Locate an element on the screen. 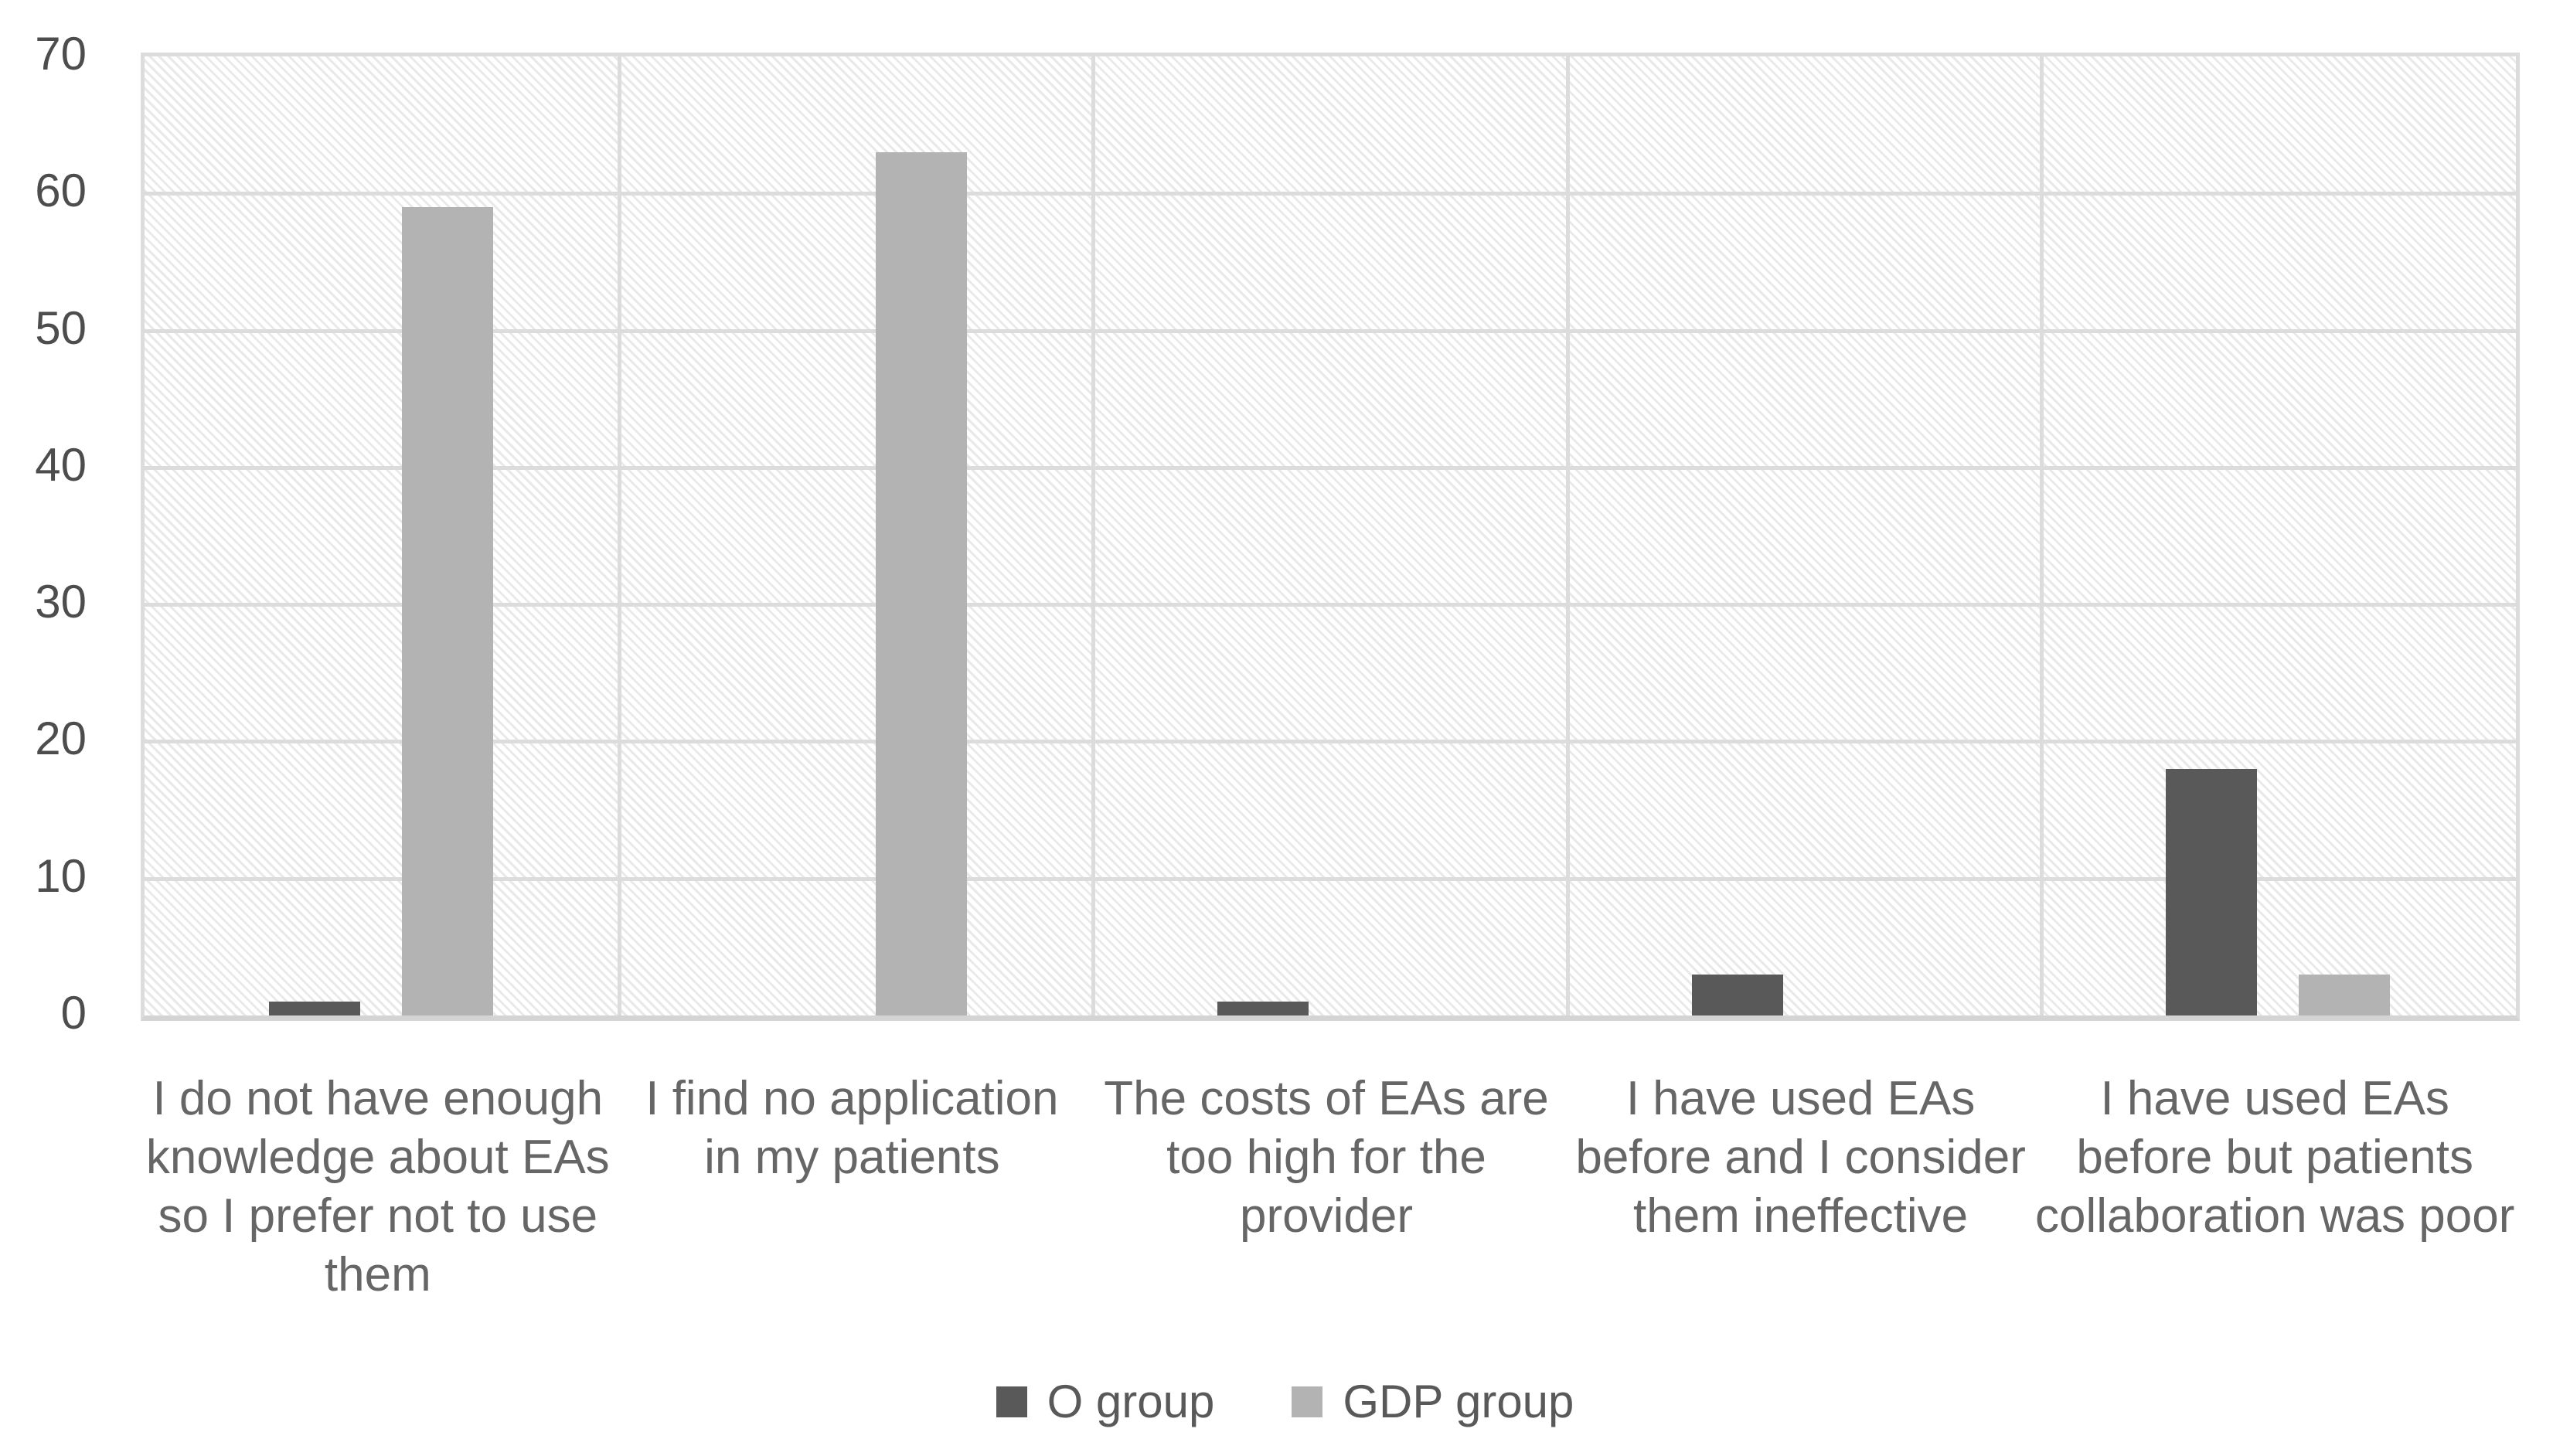 The image size is (2570, 1456). legend-swatch-o-group is located at coordinates (1012, 1402).